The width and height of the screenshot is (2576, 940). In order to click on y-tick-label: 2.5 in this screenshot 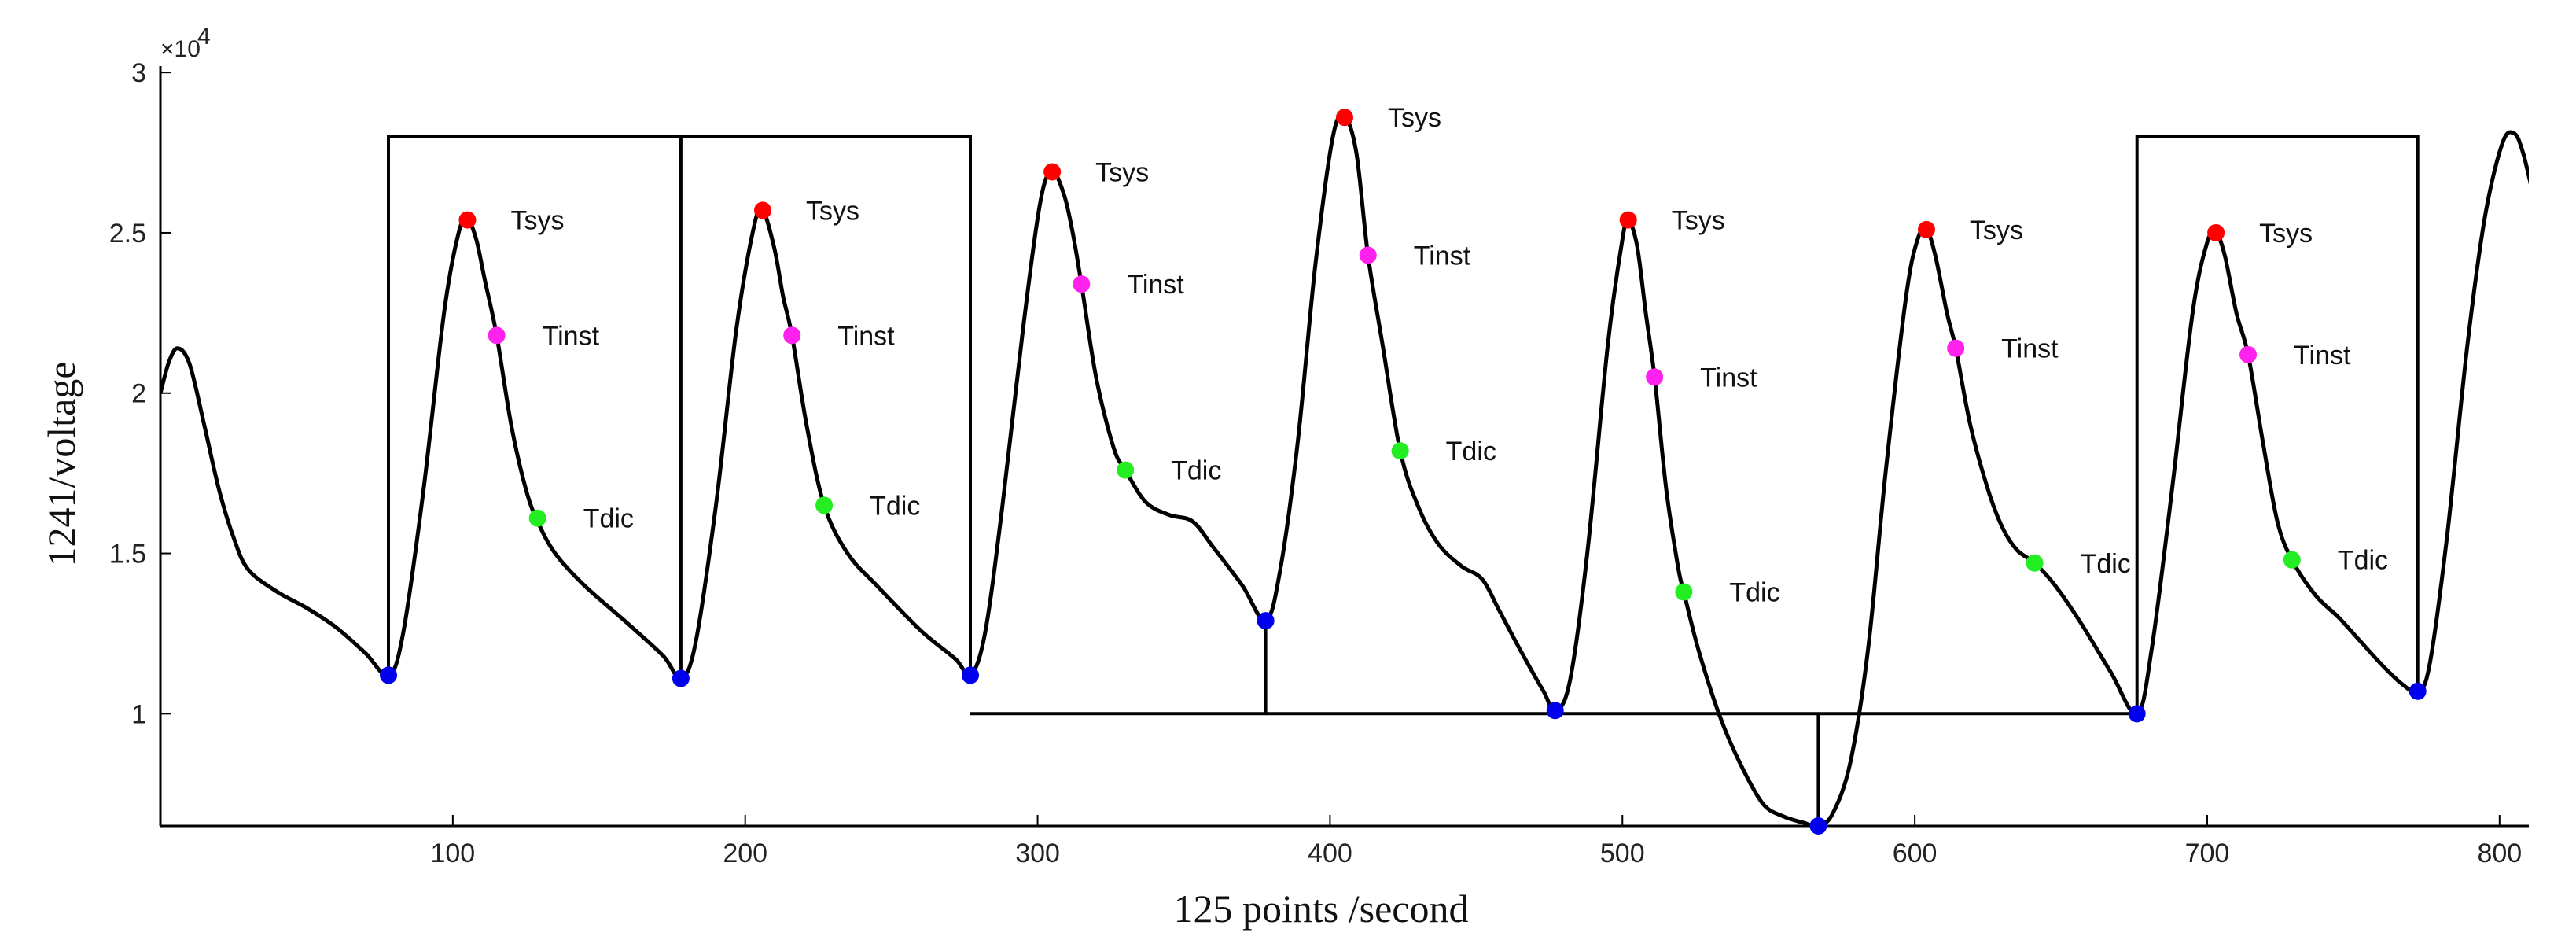, I will do `click(127, 234)`.